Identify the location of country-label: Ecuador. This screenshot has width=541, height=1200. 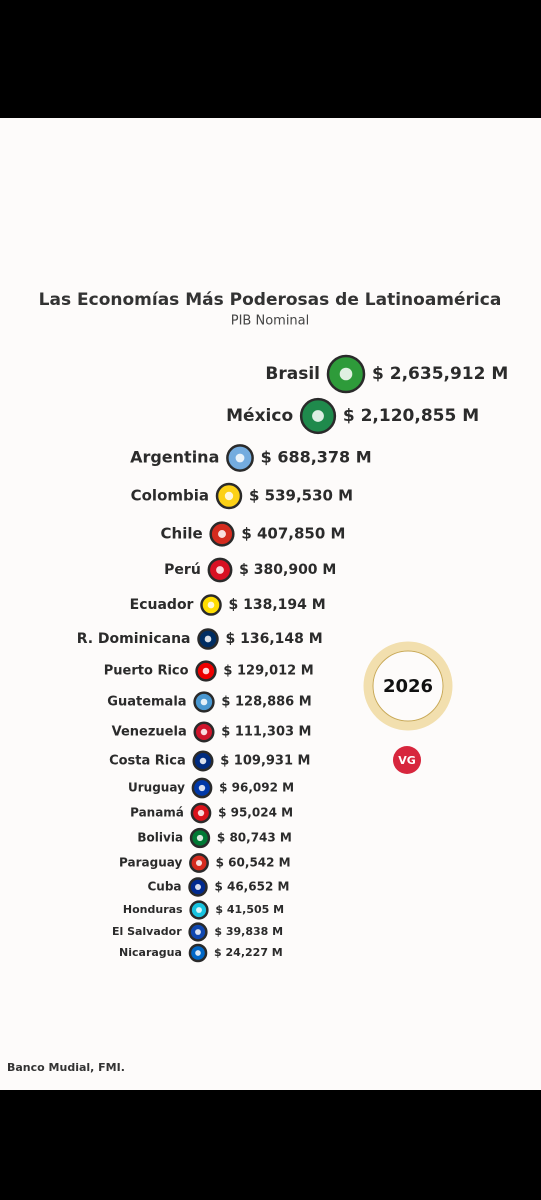
(162, 605).